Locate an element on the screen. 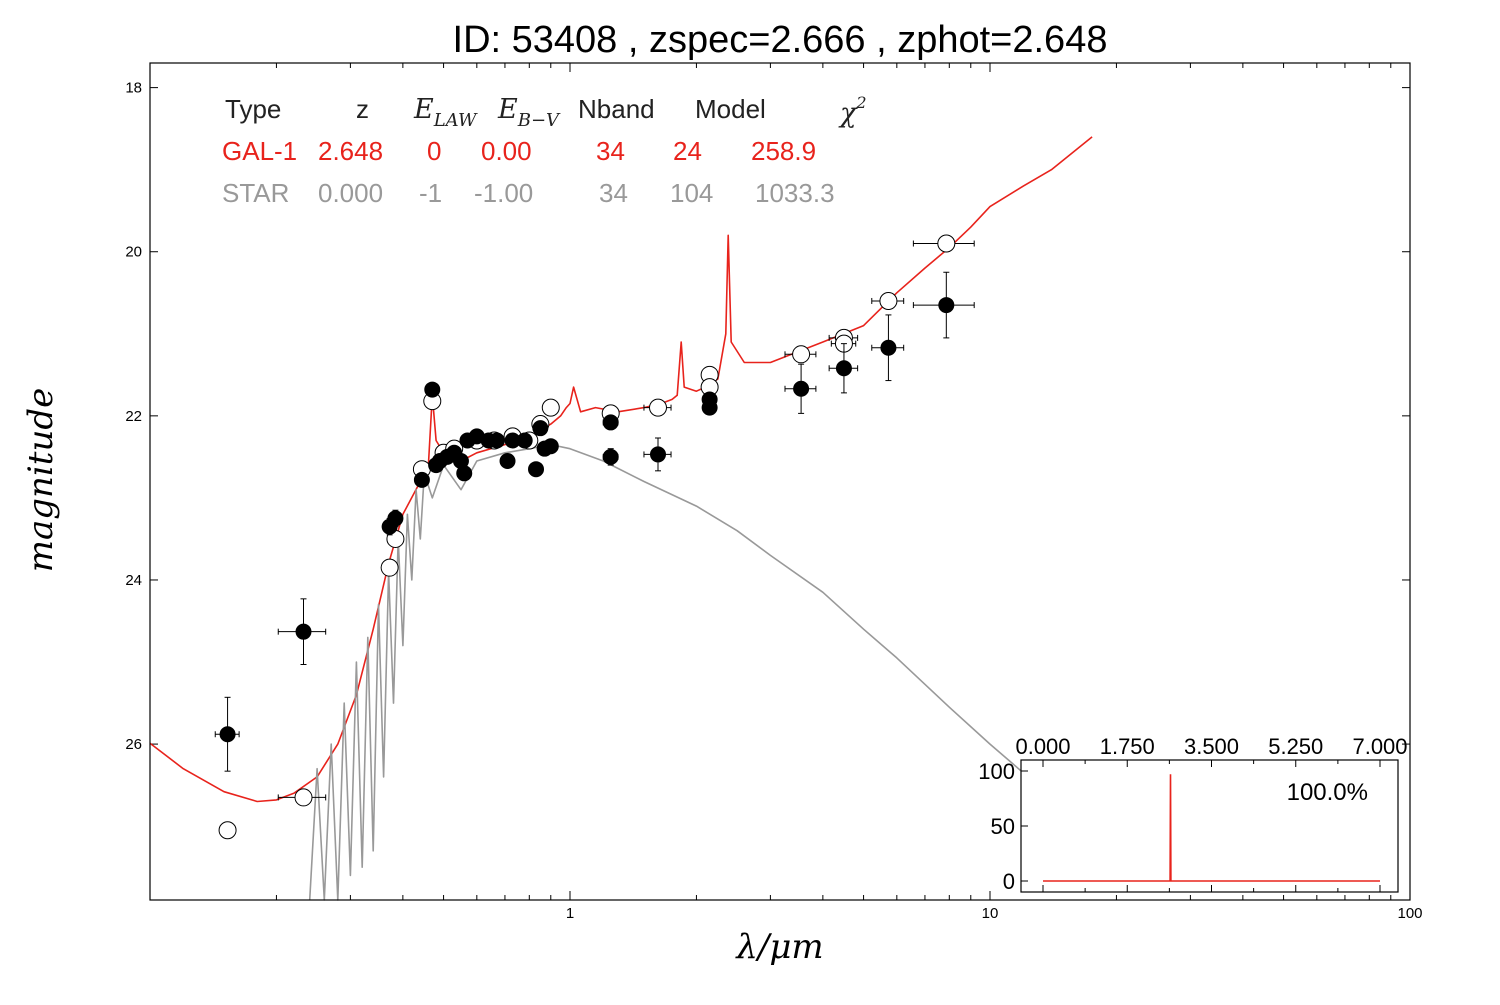 The image size is (1500, 1005). inset-top-tick-label: 1.750 is located at coordinates (1127, 746).